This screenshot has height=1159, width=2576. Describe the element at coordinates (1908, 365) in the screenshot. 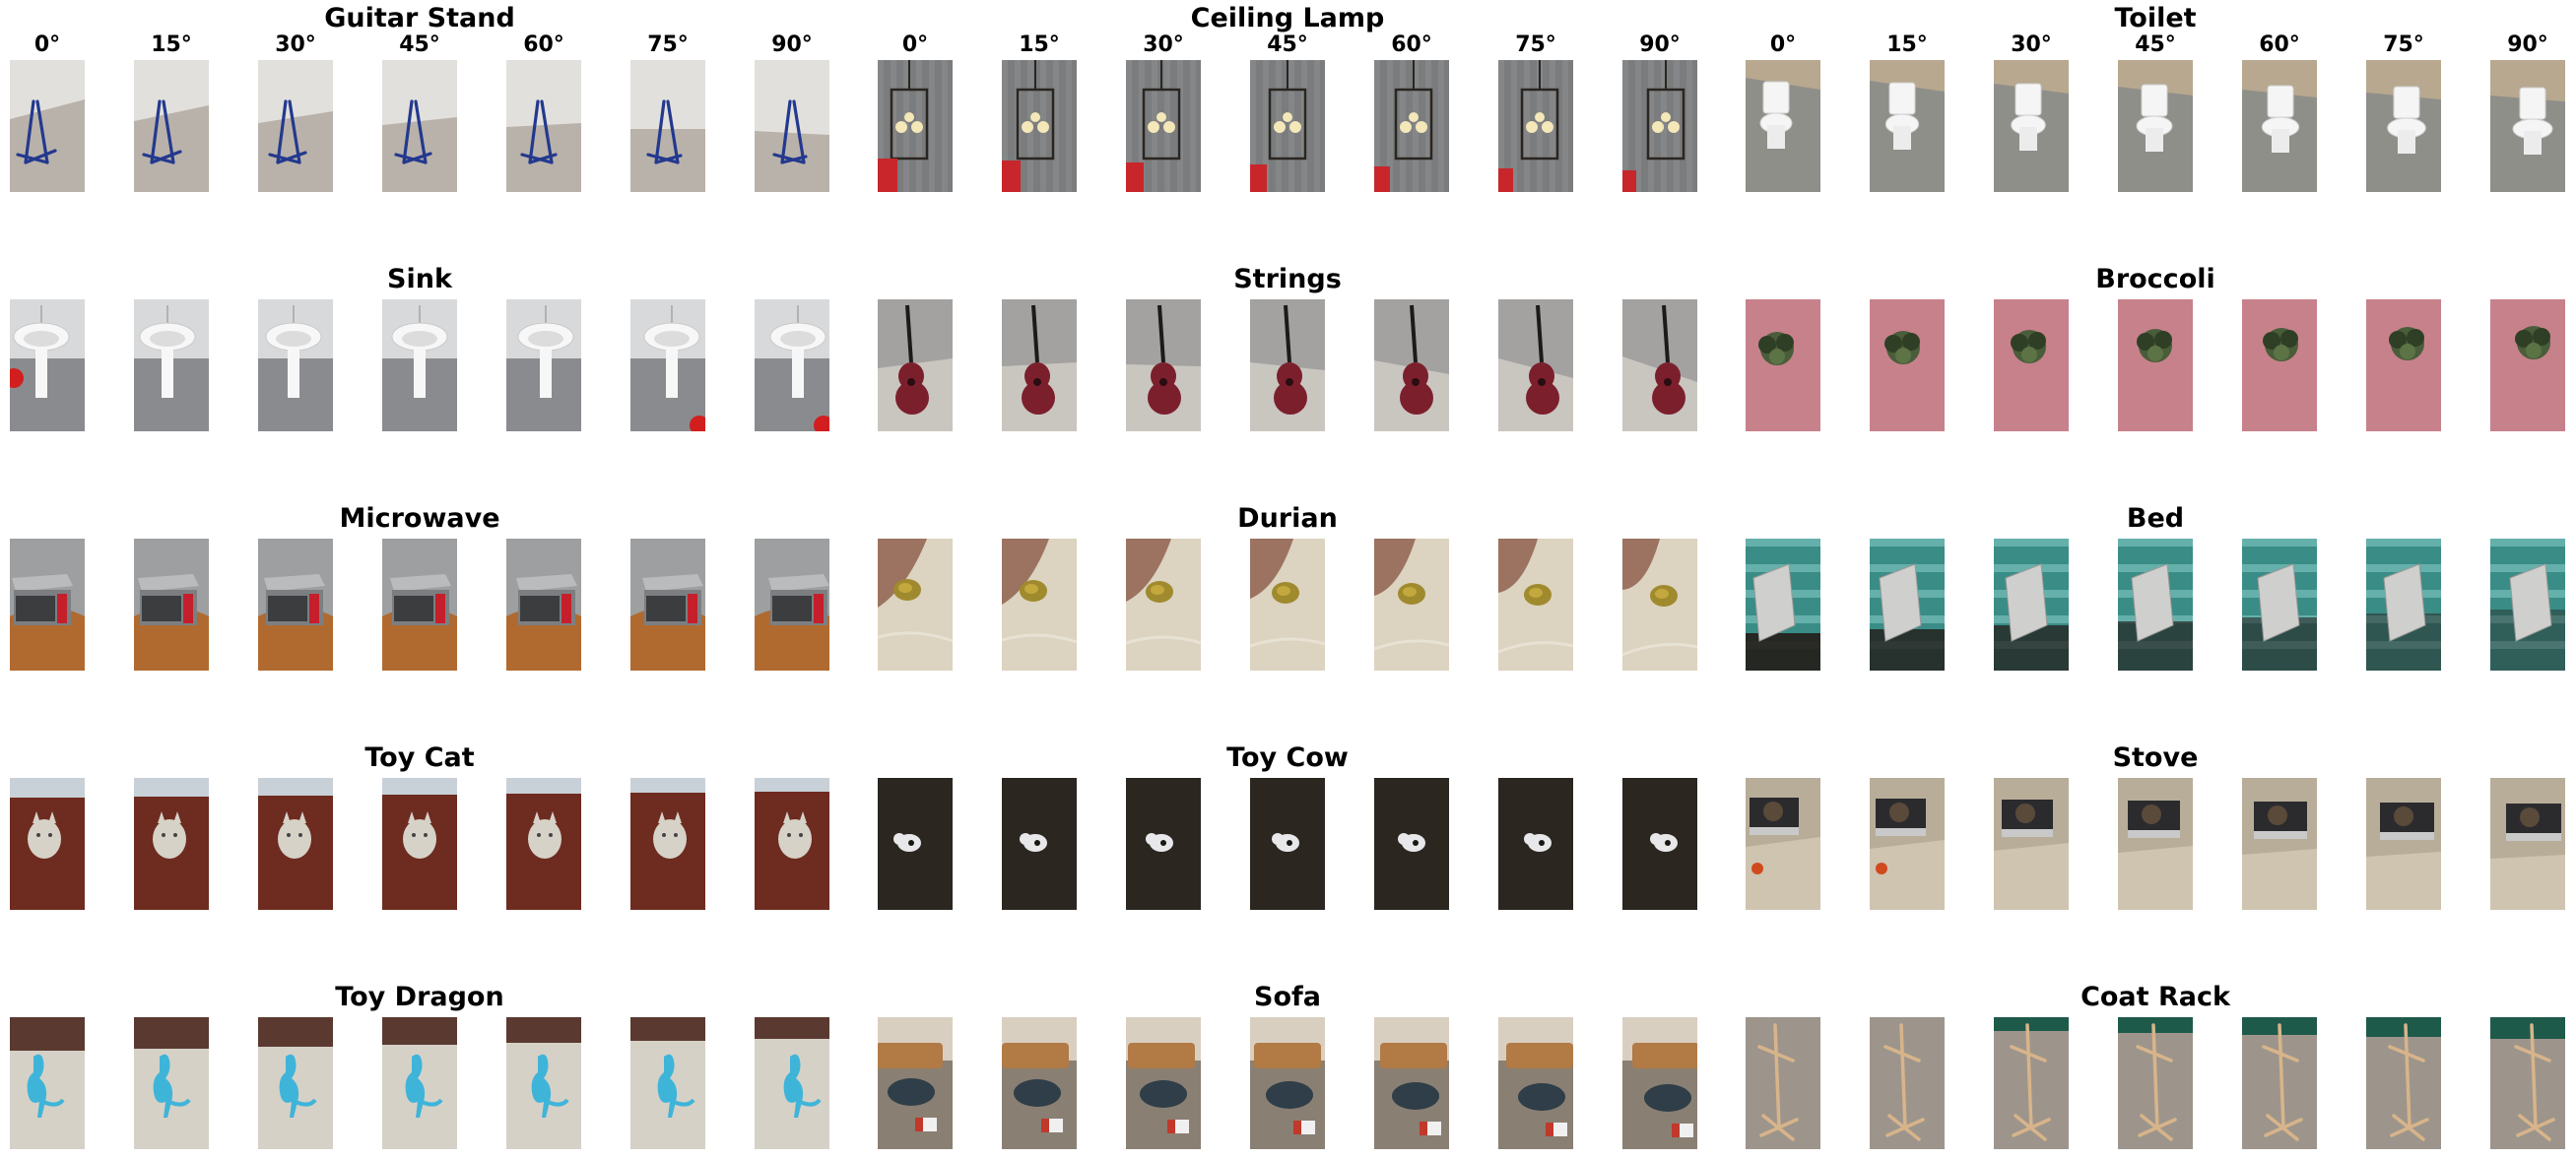

I see `view-image-broccoli` at that location.